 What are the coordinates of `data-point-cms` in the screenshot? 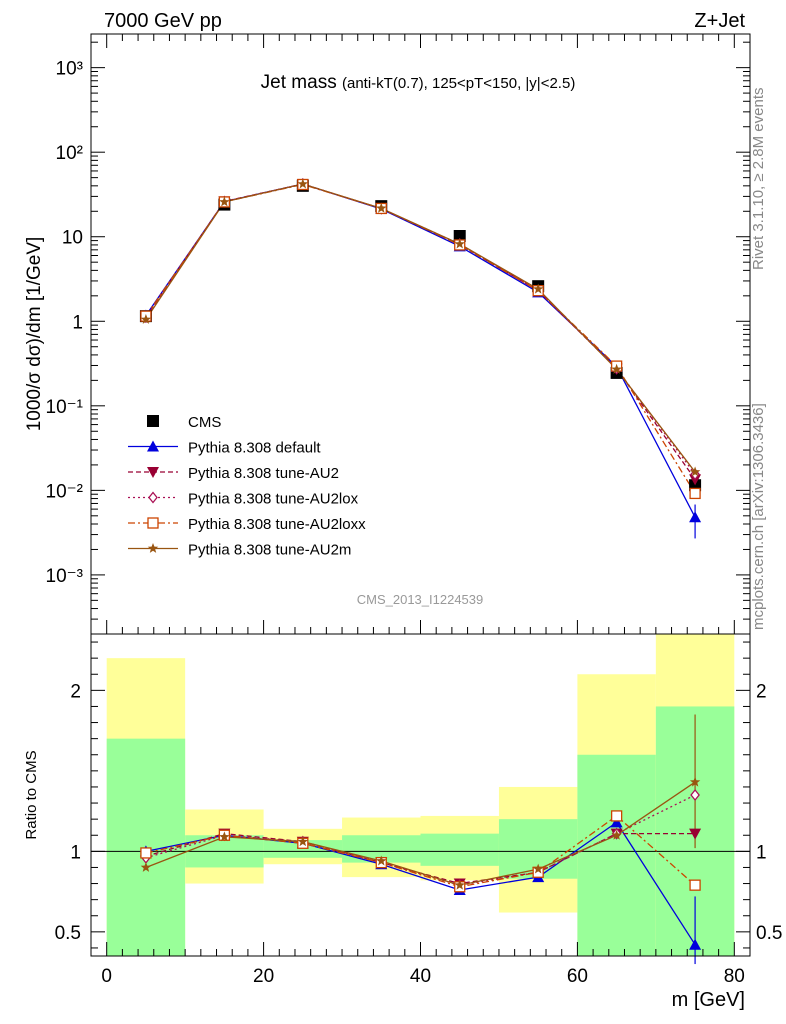 It's located at (459, 236).